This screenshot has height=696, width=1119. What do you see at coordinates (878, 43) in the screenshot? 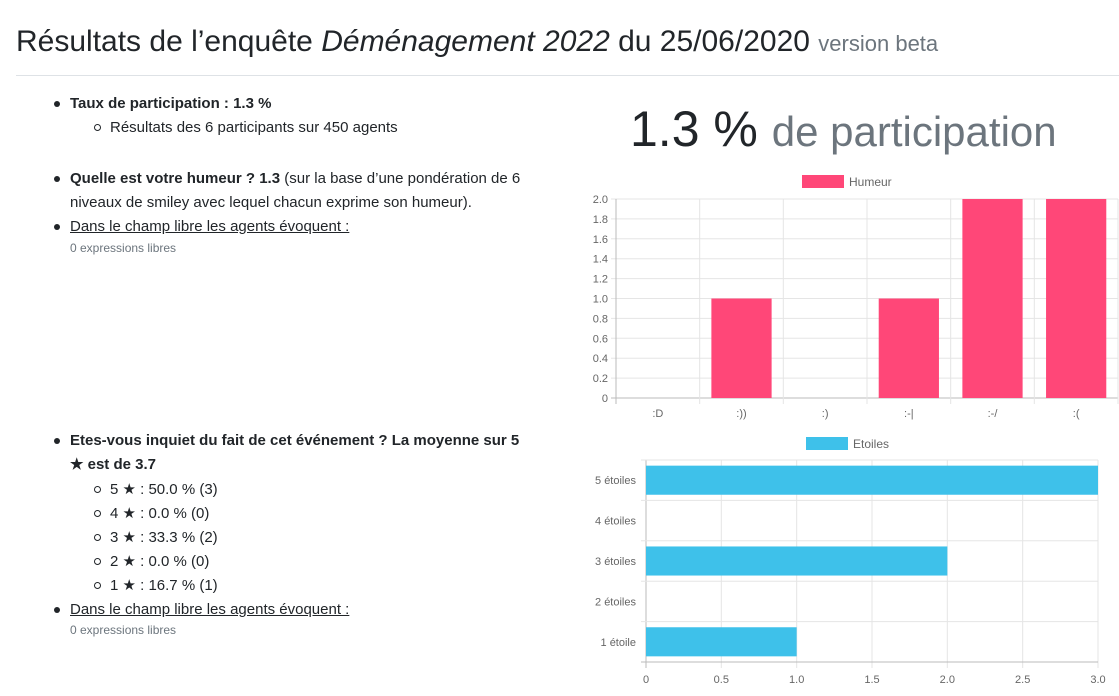
I see `version-label: version beta` at bounding box center [878, 43].